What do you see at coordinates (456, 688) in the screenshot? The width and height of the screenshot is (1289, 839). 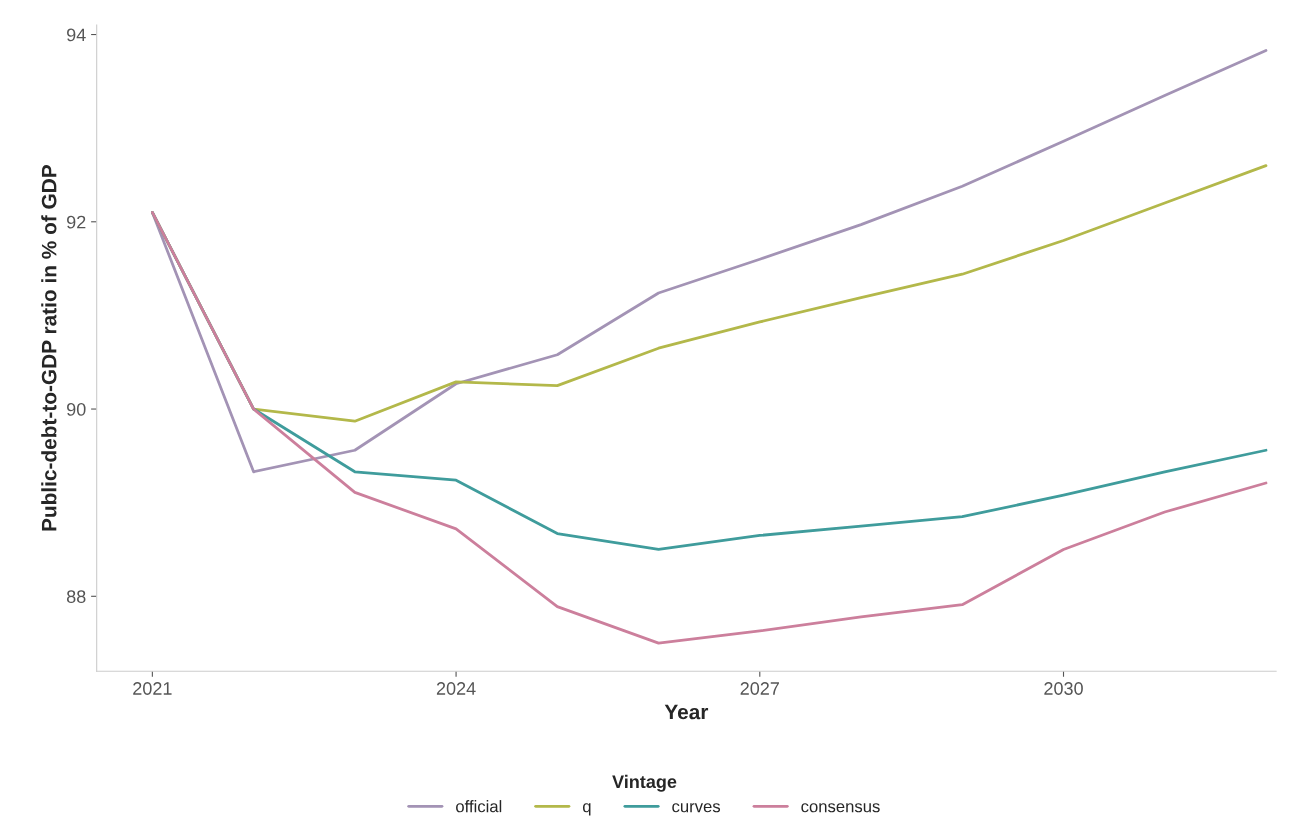 I see `x-tick-label: 2024` at bounding box center [456, 688].